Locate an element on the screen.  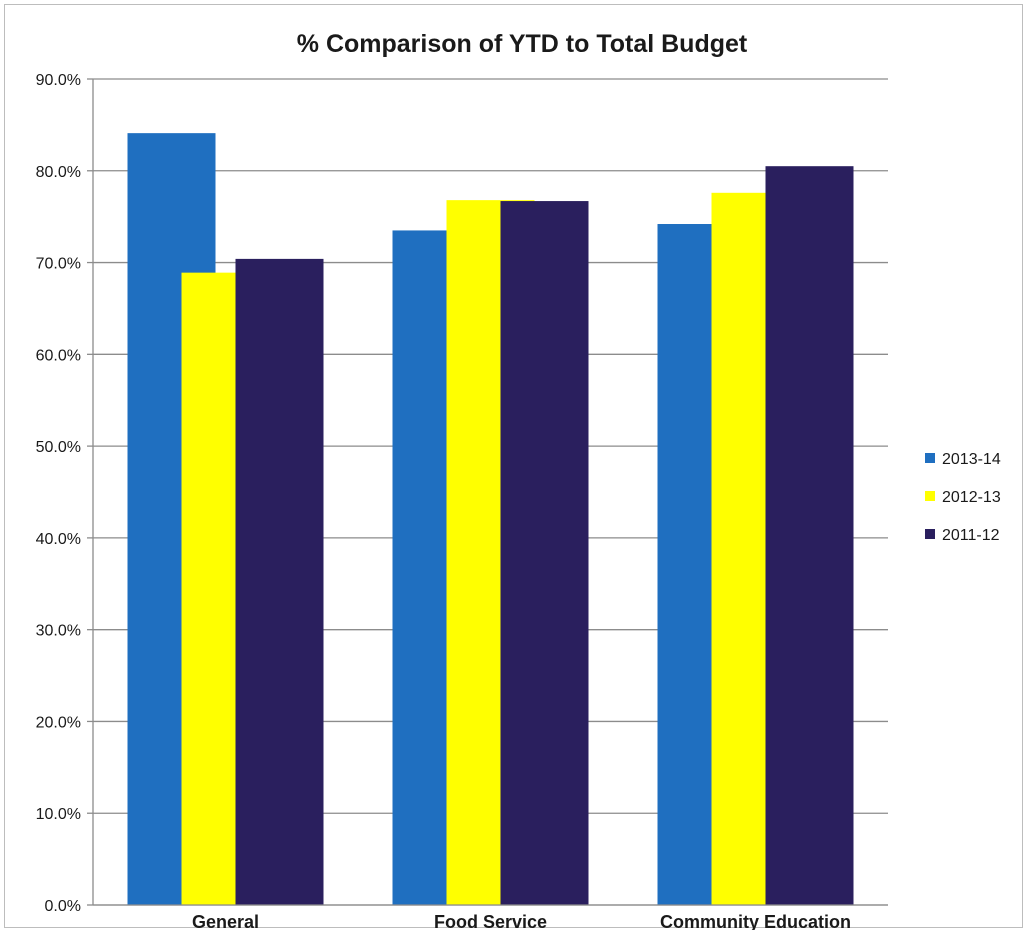
legend: 2013-14 2012-13 2011-12 is located at coordinates (963, 497).